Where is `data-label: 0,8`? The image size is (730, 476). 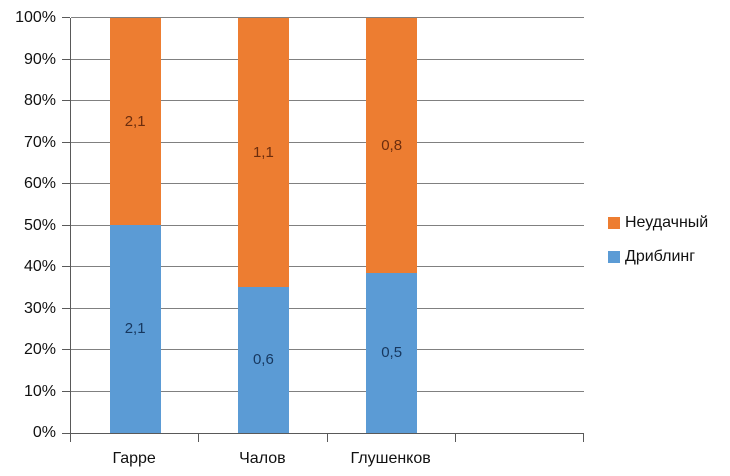 data-label: 0,8 is located at coordinates (392, 145).